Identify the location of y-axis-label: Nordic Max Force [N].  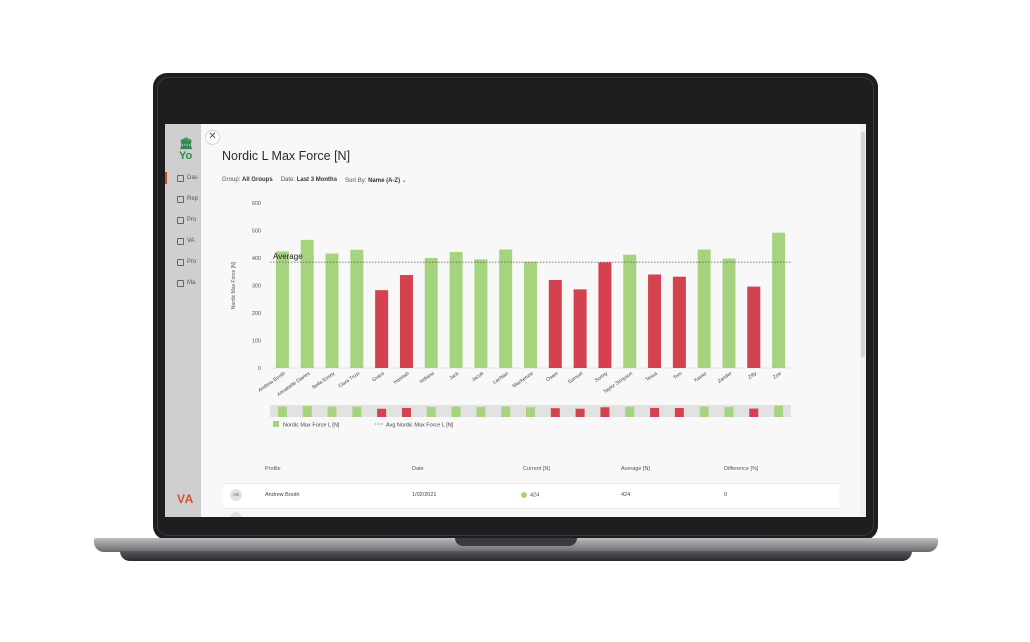
(234, 285).